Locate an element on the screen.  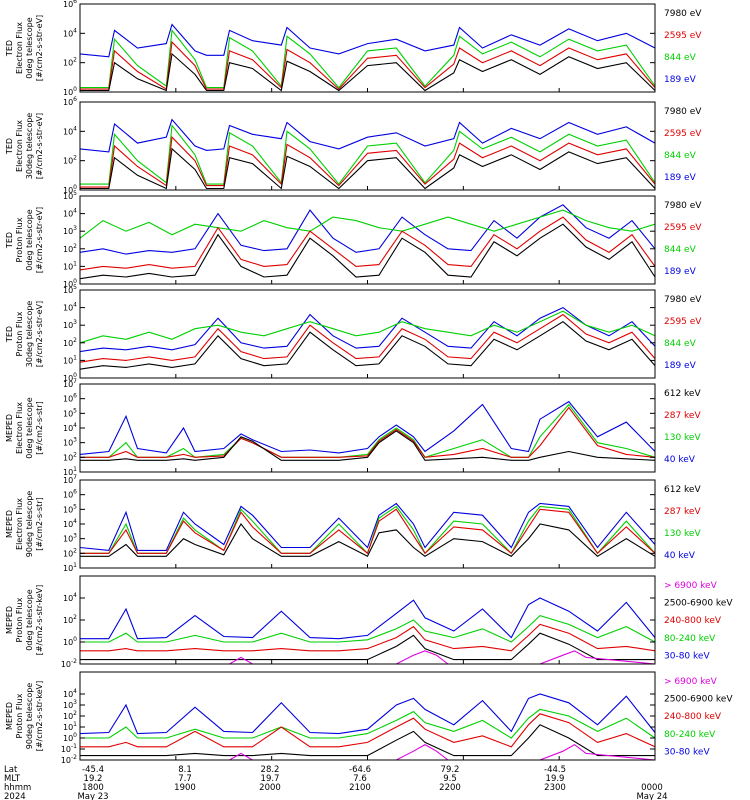
panel-2-legend-0: 7980 eV is located at coordinates (683, 206).